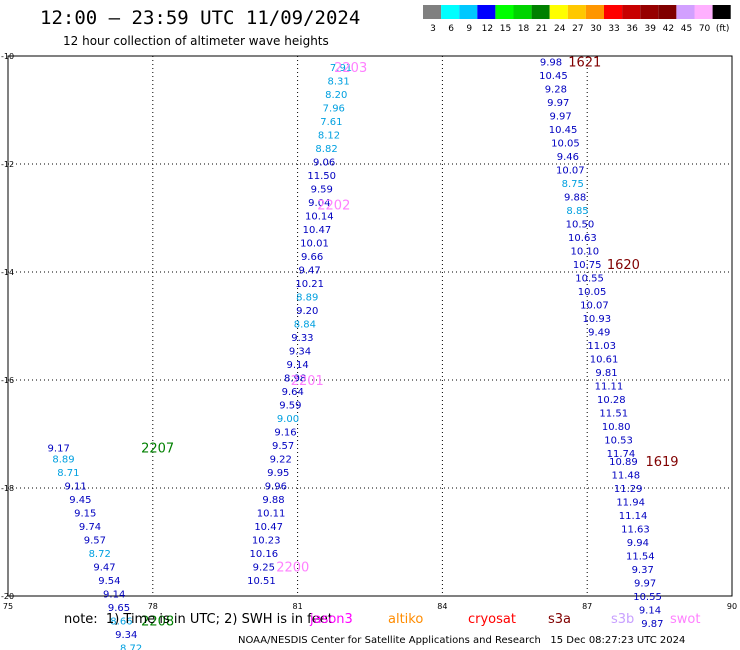  I want to click on colorbar-label: 70, so click(705, 29).